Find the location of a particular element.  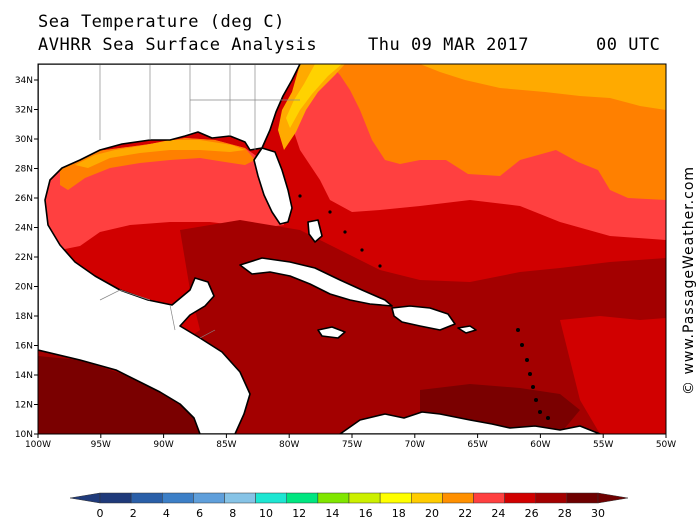

longitude-axis: 100W 95W 90W 85W 80W 75W 70W 65W 60W 55W 50W is located at coordinates (350, 442).